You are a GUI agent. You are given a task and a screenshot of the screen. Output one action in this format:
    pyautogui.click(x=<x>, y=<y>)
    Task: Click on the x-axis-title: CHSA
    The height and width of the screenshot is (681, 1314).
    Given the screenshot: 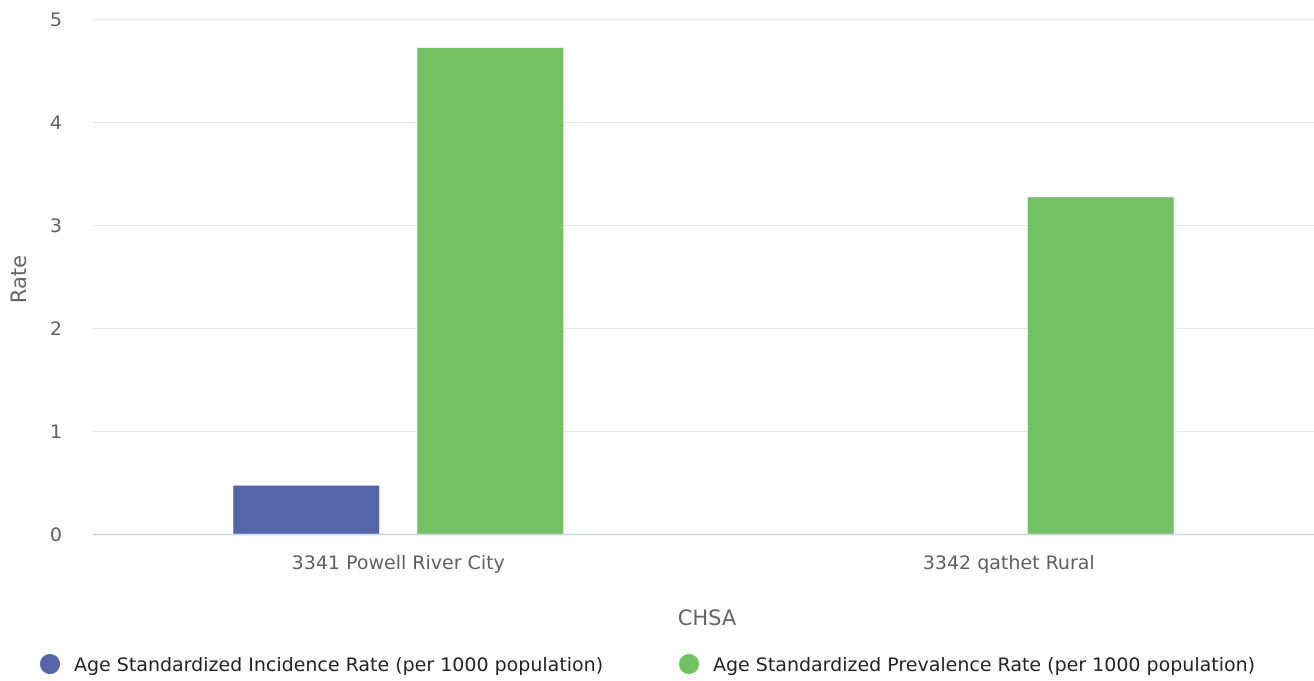 What is the action you would take?
    pyautogui.click(x=707, y=618)
    